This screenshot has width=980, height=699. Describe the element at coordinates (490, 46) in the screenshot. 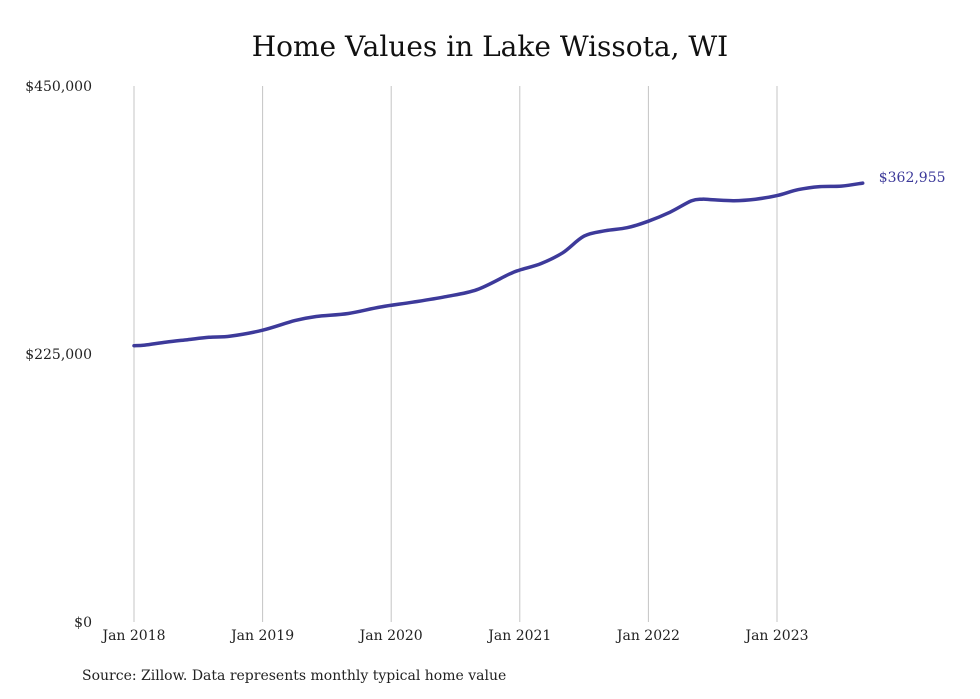

I see `chart-title: Home Values in Lake Wissota, WI` at that location.